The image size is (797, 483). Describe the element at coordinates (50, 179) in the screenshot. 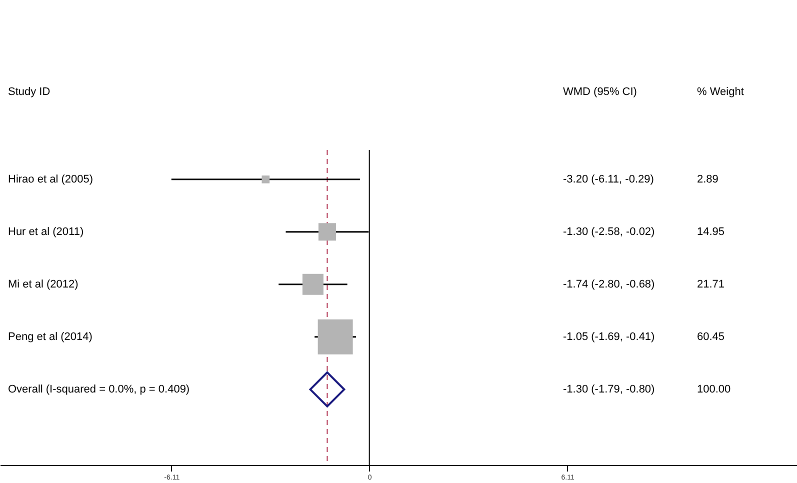

I see `y-tick-label: Hirao et al (2005)` at that location.